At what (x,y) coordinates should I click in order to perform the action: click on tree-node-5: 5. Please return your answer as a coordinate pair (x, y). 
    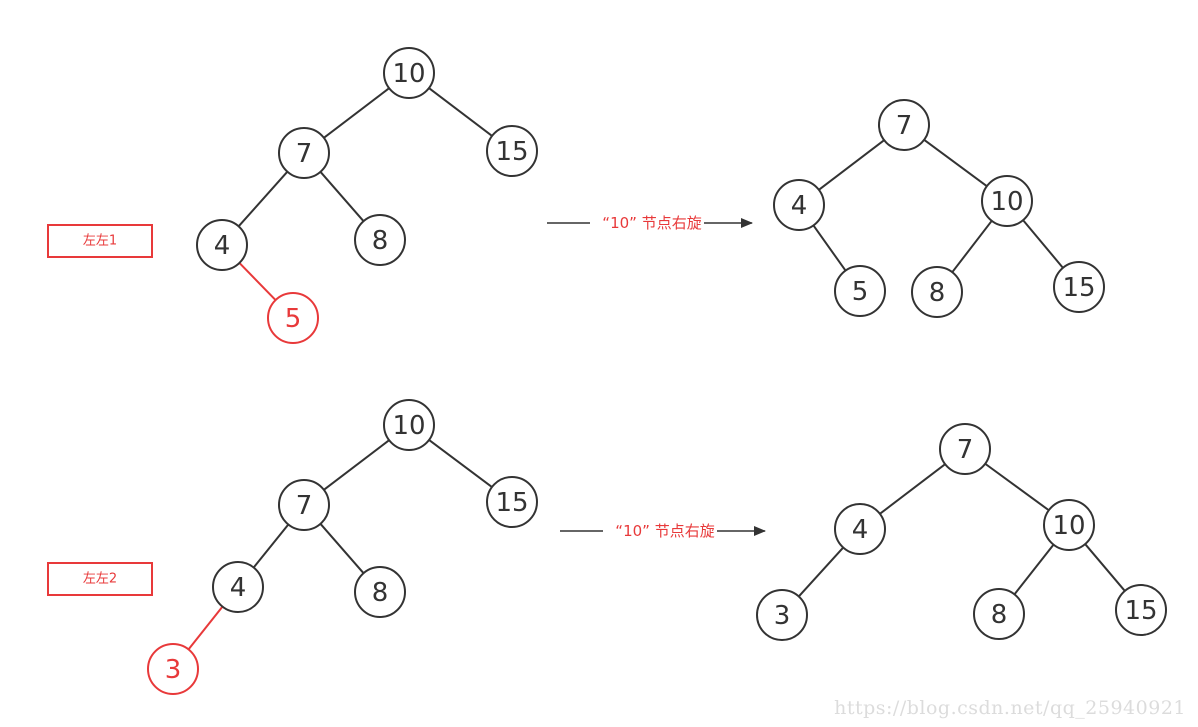
    Looking at the image, I should click on (293, 318).